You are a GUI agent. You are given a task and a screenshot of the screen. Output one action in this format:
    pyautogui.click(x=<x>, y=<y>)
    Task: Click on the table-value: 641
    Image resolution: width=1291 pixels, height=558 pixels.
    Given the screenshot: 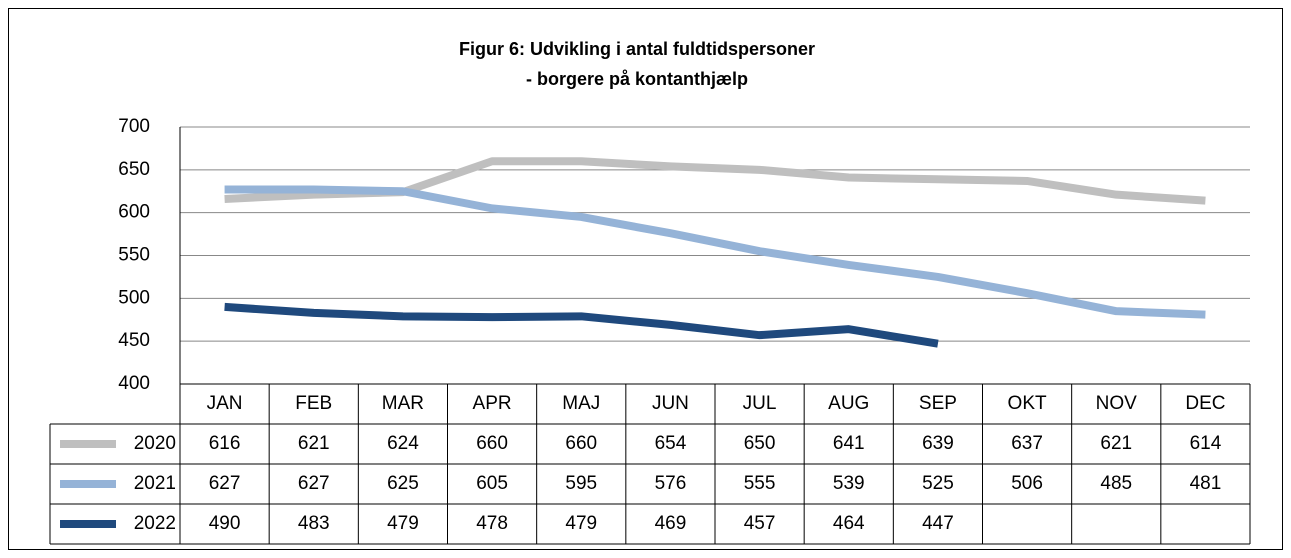 What is the action you would take?
    pyautogui.click(x=849, y=443)
    